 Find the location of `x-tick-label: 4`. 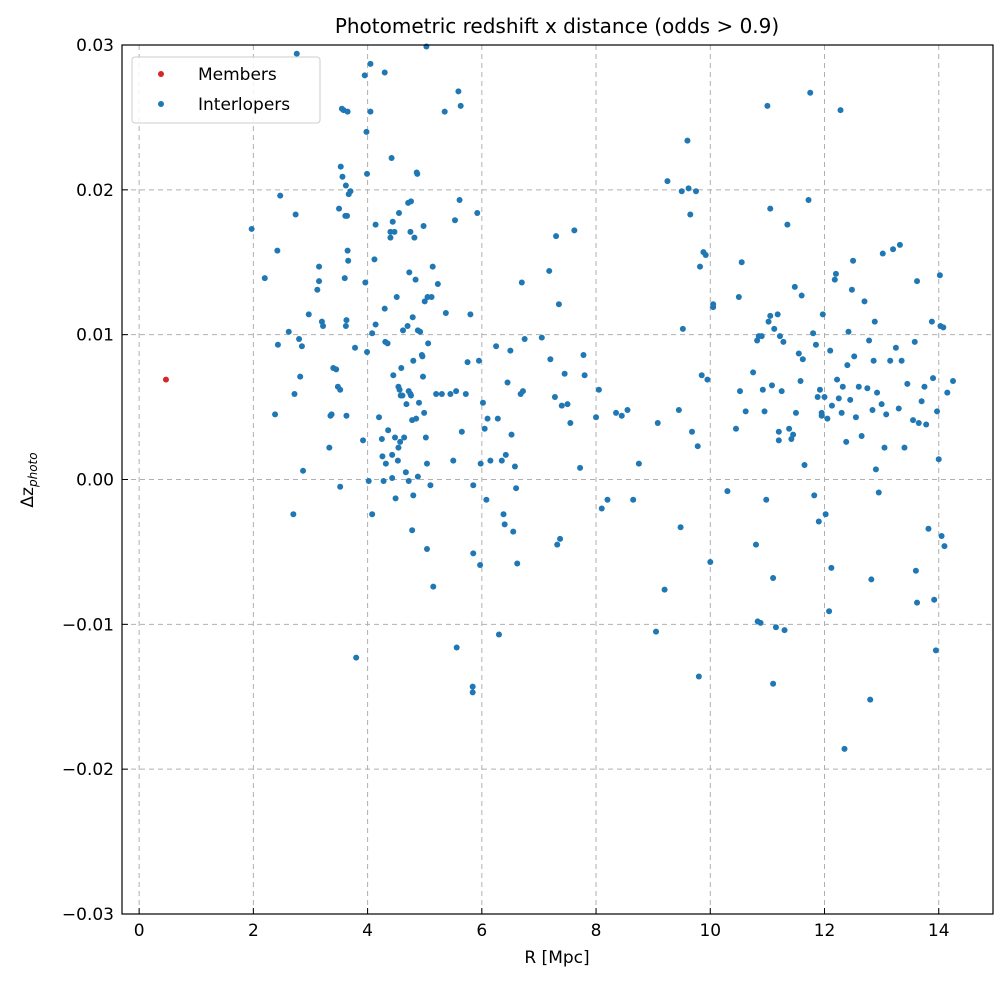

x-tick-label: 4 is located at coordinates (367, 931).